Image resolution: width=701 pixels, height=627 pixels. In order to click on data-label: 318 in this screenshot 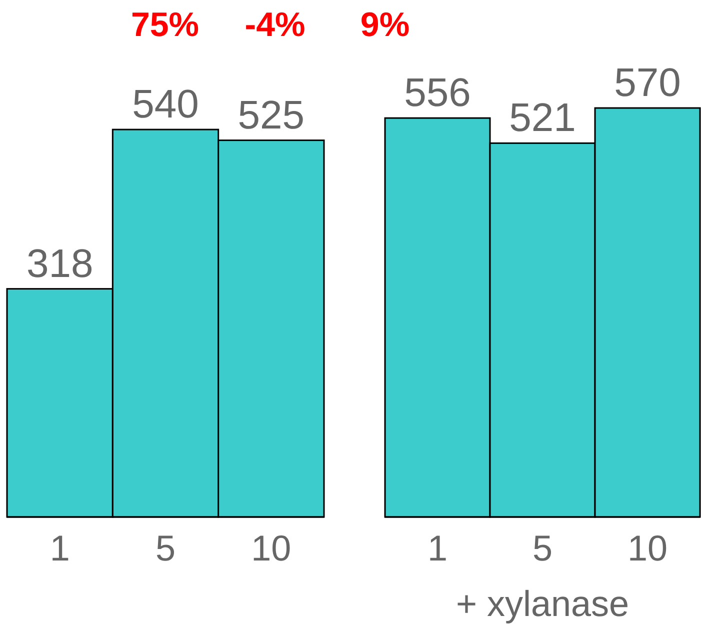, I will do `click(60, 264)`.